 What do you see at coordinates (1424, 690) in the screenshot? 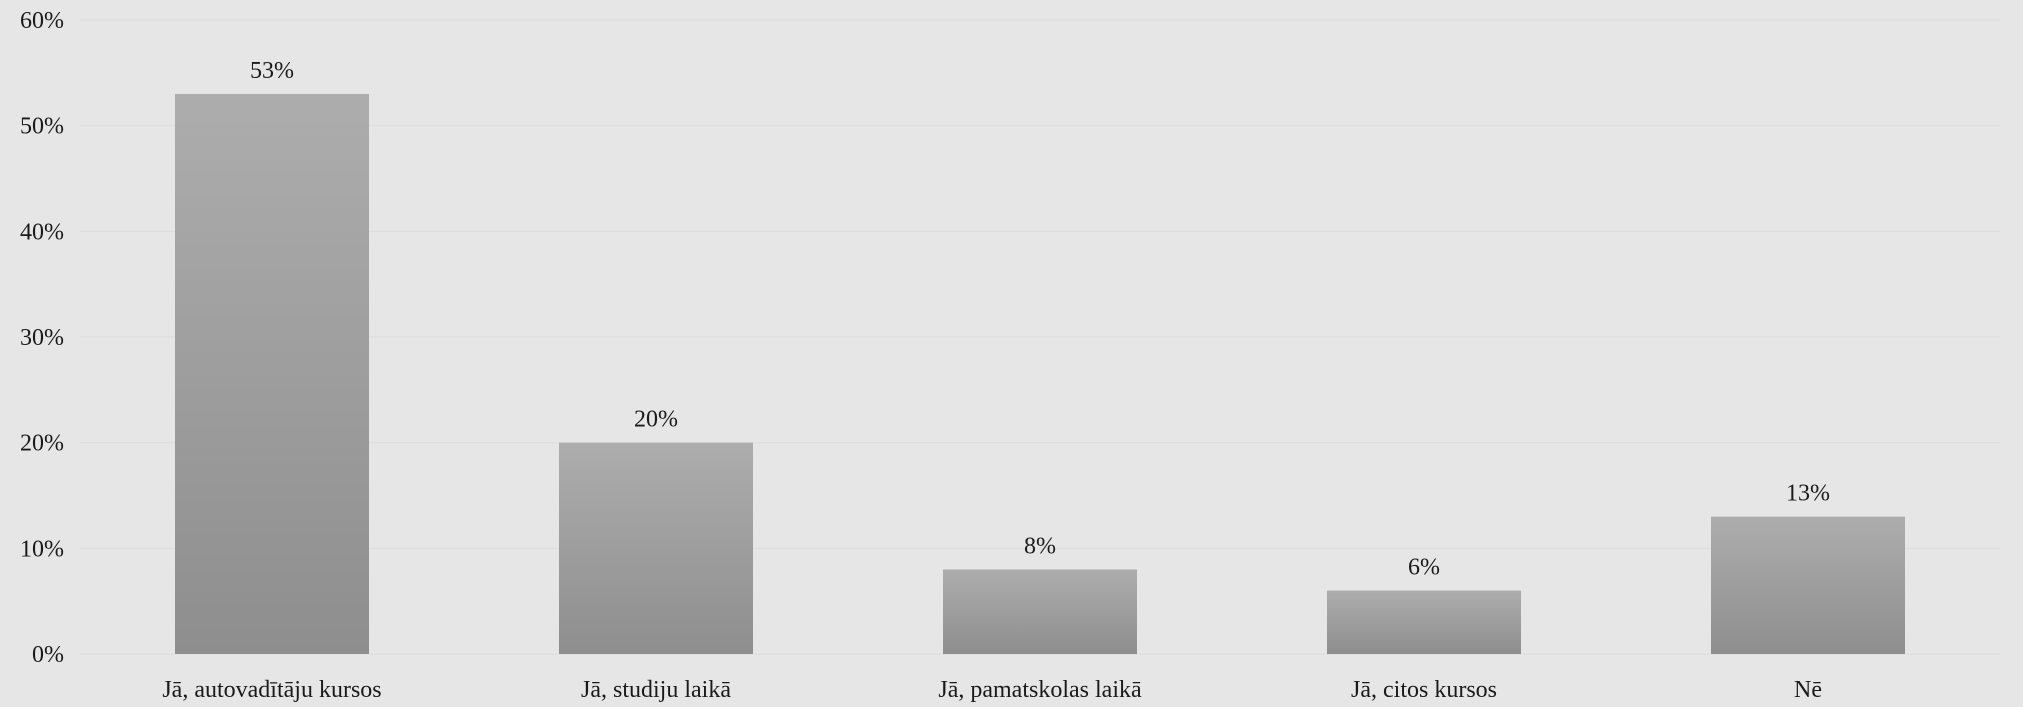
I see `category-label: Jā, citos kursos` at bounding box center [1424, 690].